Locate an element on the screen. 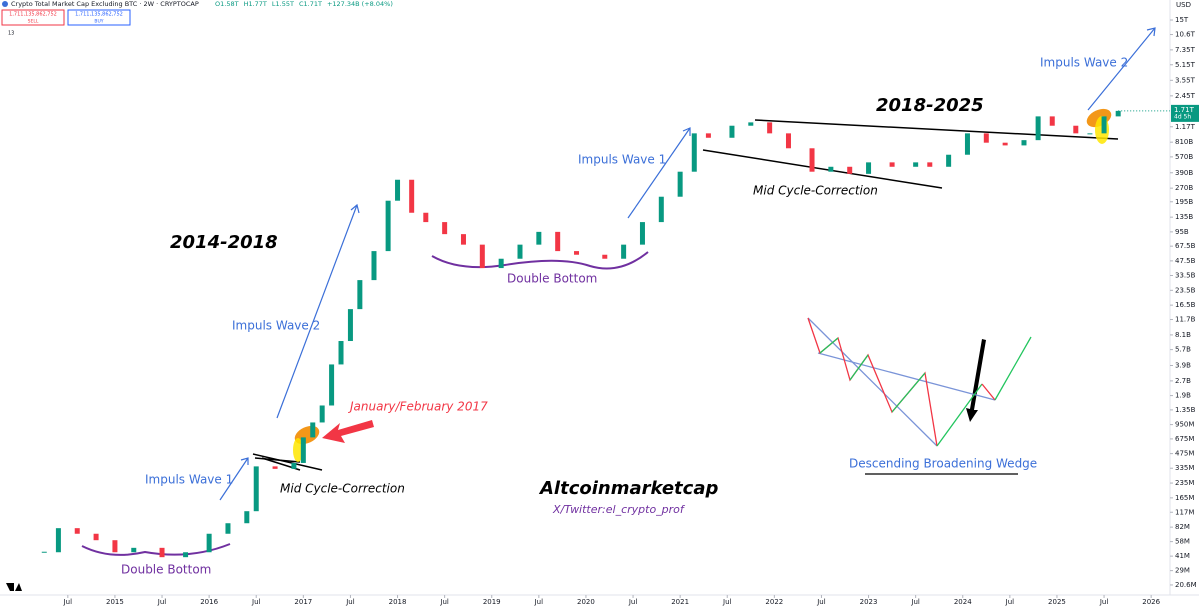 This screenshot has width=1199, height=607. annotation: Altcoinmarketcap is located at coordinates (628, 488).